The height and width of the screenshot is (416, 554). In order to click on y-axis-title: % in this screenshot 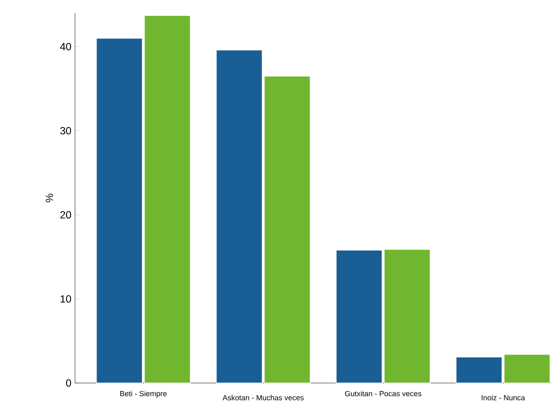, I will do `click(50, 198)`.